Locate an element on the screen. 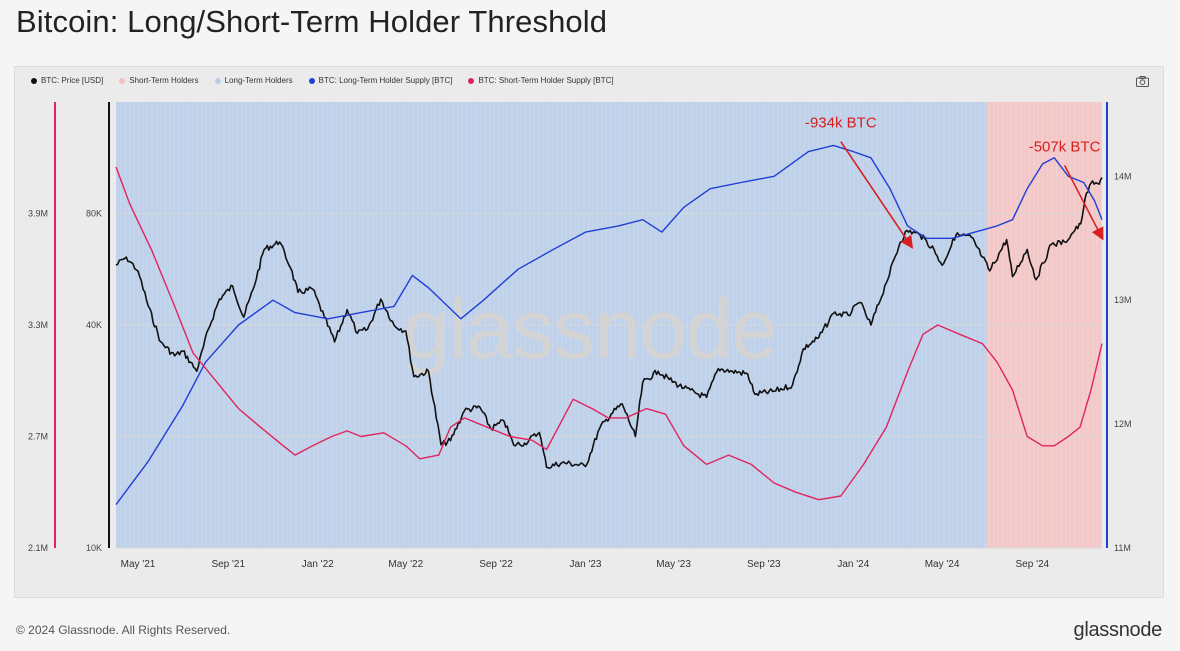 The height and width of the screenshot is (651, 1180). y-tick-sth: 3.3M is located at coordinates (38, 325).